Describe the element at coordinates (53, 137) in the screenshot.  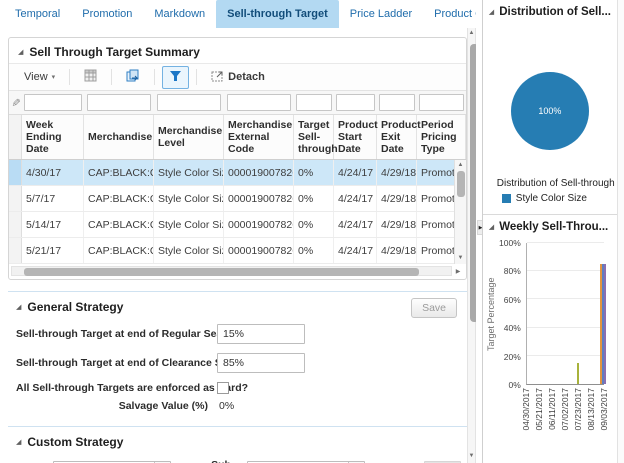
I see `column-header: Week Ending Date` at that location.